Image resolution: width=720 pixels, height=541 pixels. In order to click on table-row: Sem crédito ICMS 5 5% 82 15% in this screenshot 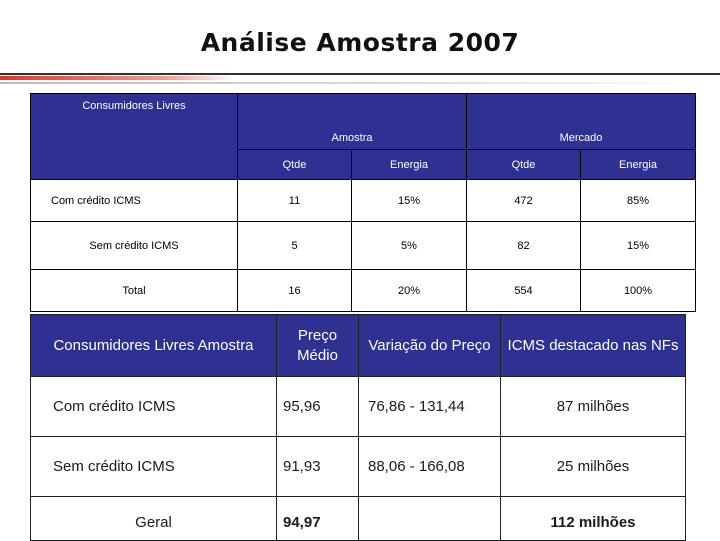, I will do `click(363, 245)`.